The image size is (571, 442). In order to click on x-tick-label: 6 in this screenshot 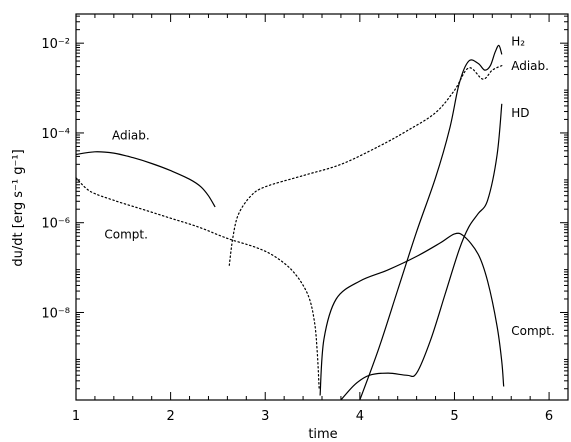, I will do `click(549, 416)`.